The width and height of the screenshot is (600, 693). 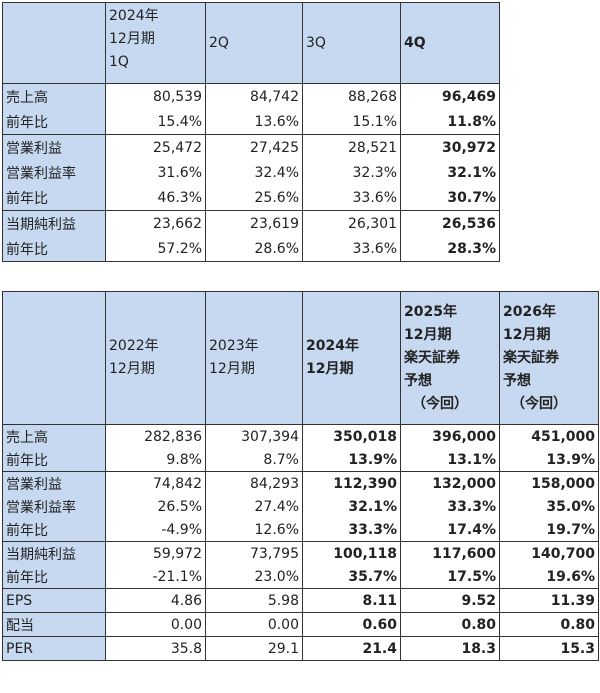 I want to click on value-cell: 13.1%, so click(x=450, y=460).